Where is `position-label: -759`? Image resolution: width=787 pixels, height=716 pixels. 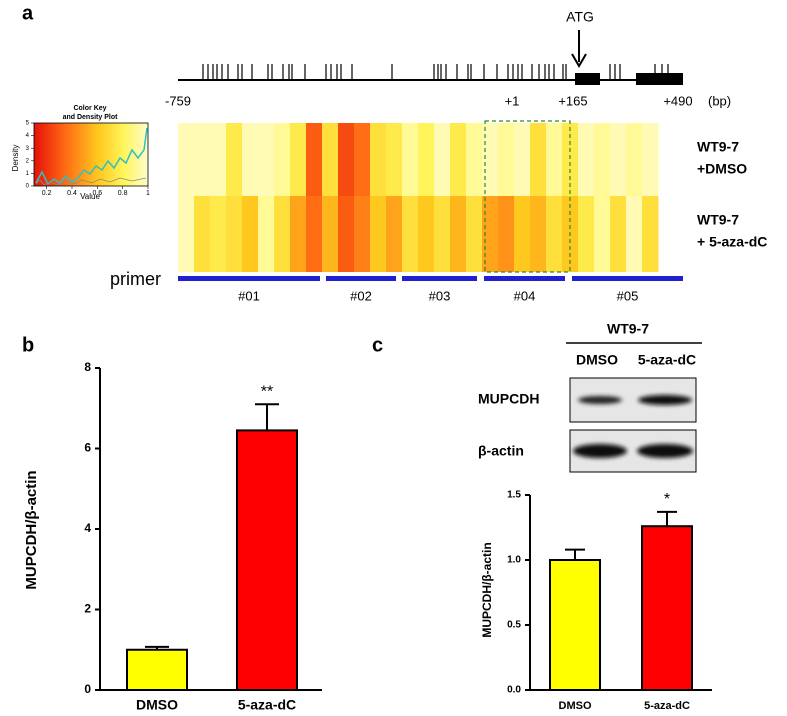
position-label: -759 is located at coordinates (178, 100).